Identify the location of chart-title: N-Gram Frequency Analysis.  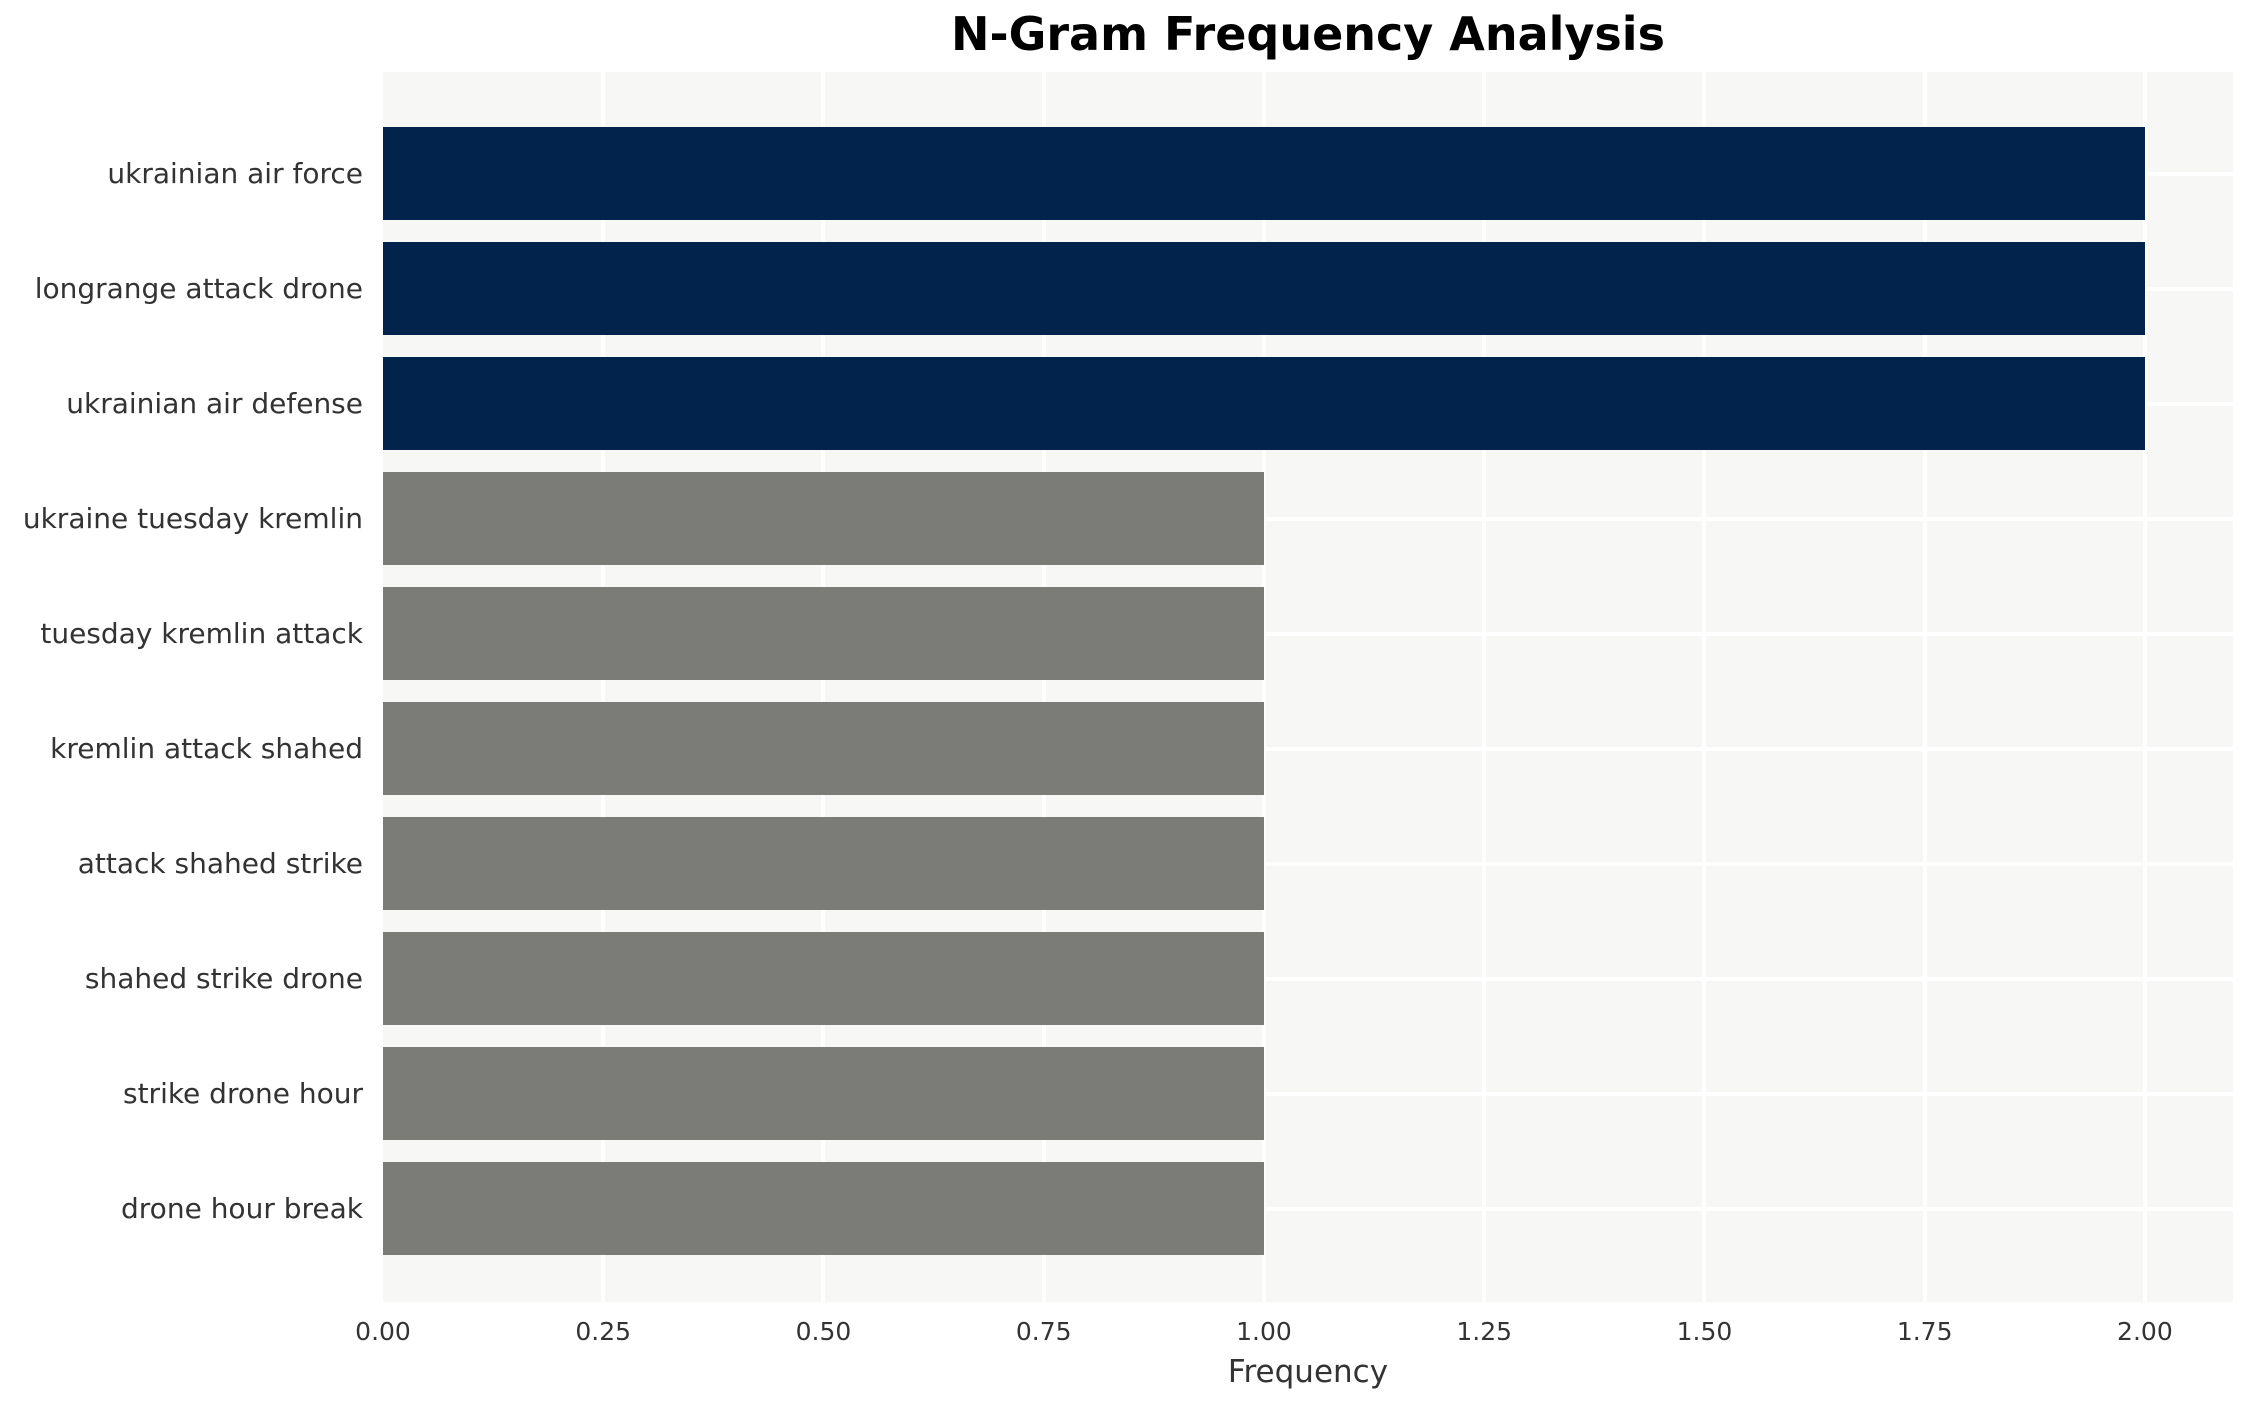
(1308, 34).